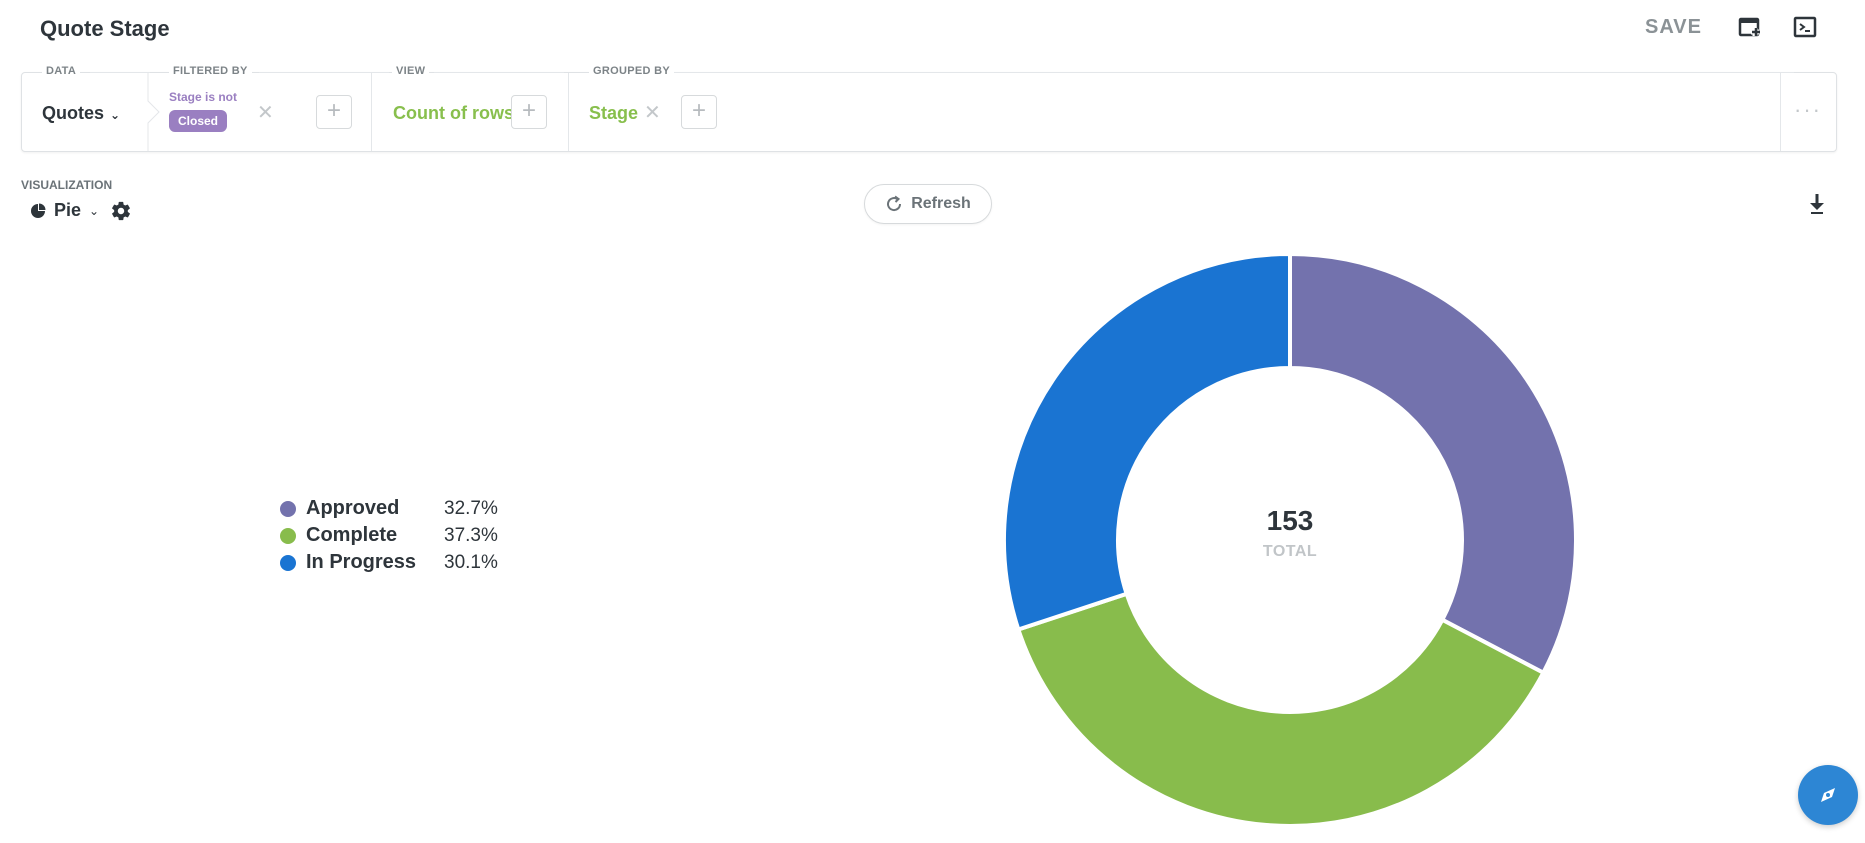  I want to click on view-section-label: VIEW, so click(411, 71).